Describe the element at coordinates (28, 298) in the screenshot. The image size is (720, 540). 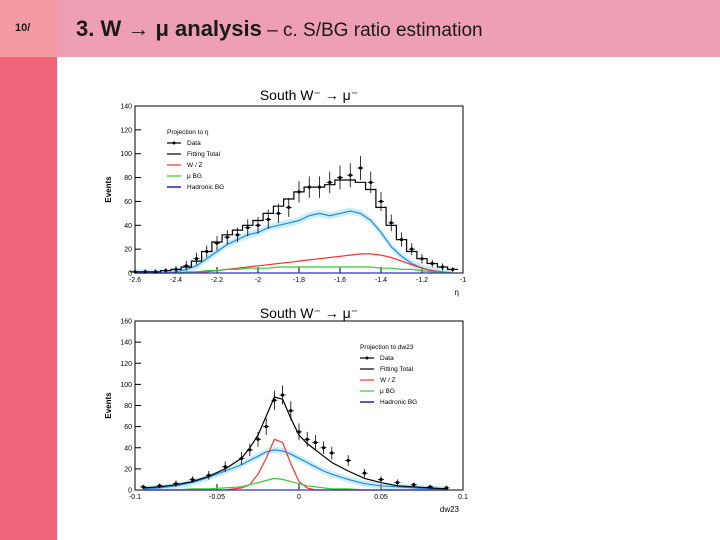
I see `left-accent-bar` at that location.